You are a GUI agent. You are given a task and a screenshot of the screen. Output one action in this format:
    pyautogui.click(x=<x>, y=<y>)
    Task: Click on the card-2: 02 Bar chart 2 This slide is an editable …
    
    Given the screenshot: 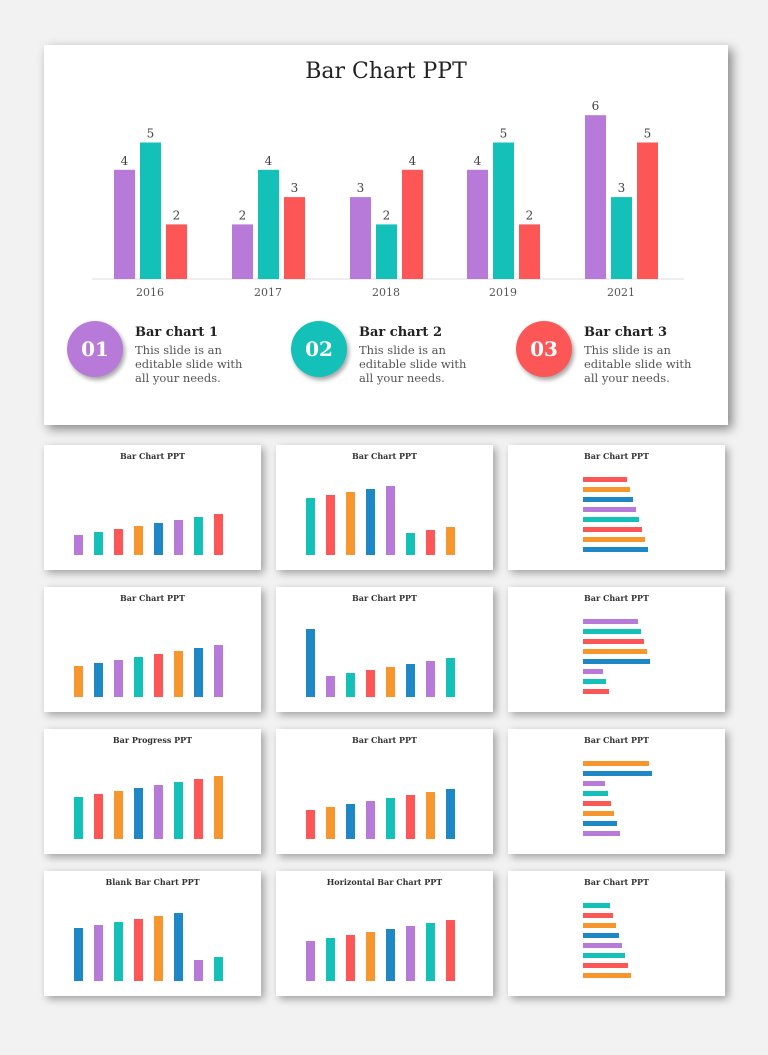 What is the action you would take?
    pyautogui.click(x=385, y=353)
    